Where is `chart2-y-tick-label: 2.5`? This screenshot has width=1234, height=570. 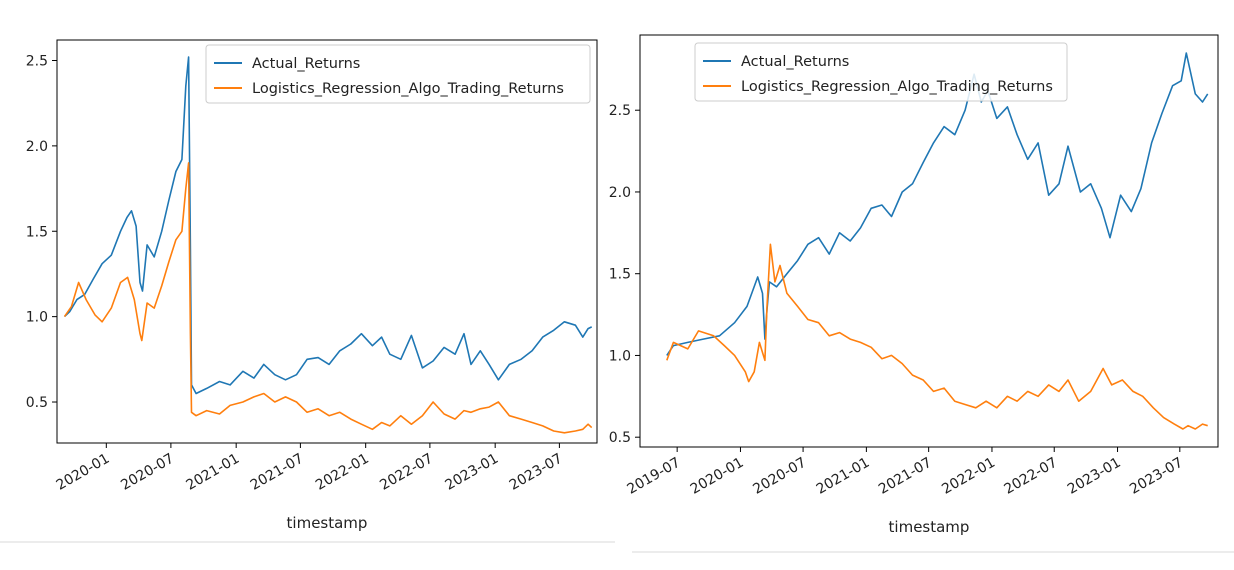 chart2-y-tick-label: 2.5 is located at coordinates (620, 111).